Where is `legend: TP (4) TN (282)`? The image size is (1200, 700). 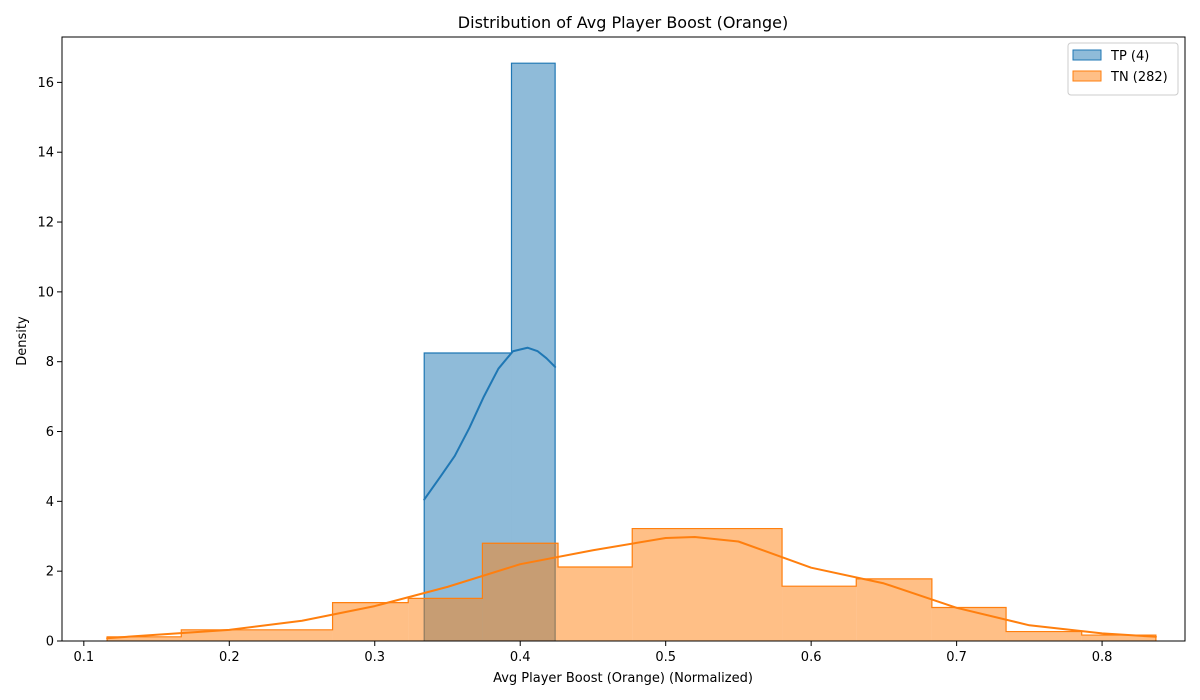
legend: TP (4) TN (282) is located at coordinates (1123, 69).